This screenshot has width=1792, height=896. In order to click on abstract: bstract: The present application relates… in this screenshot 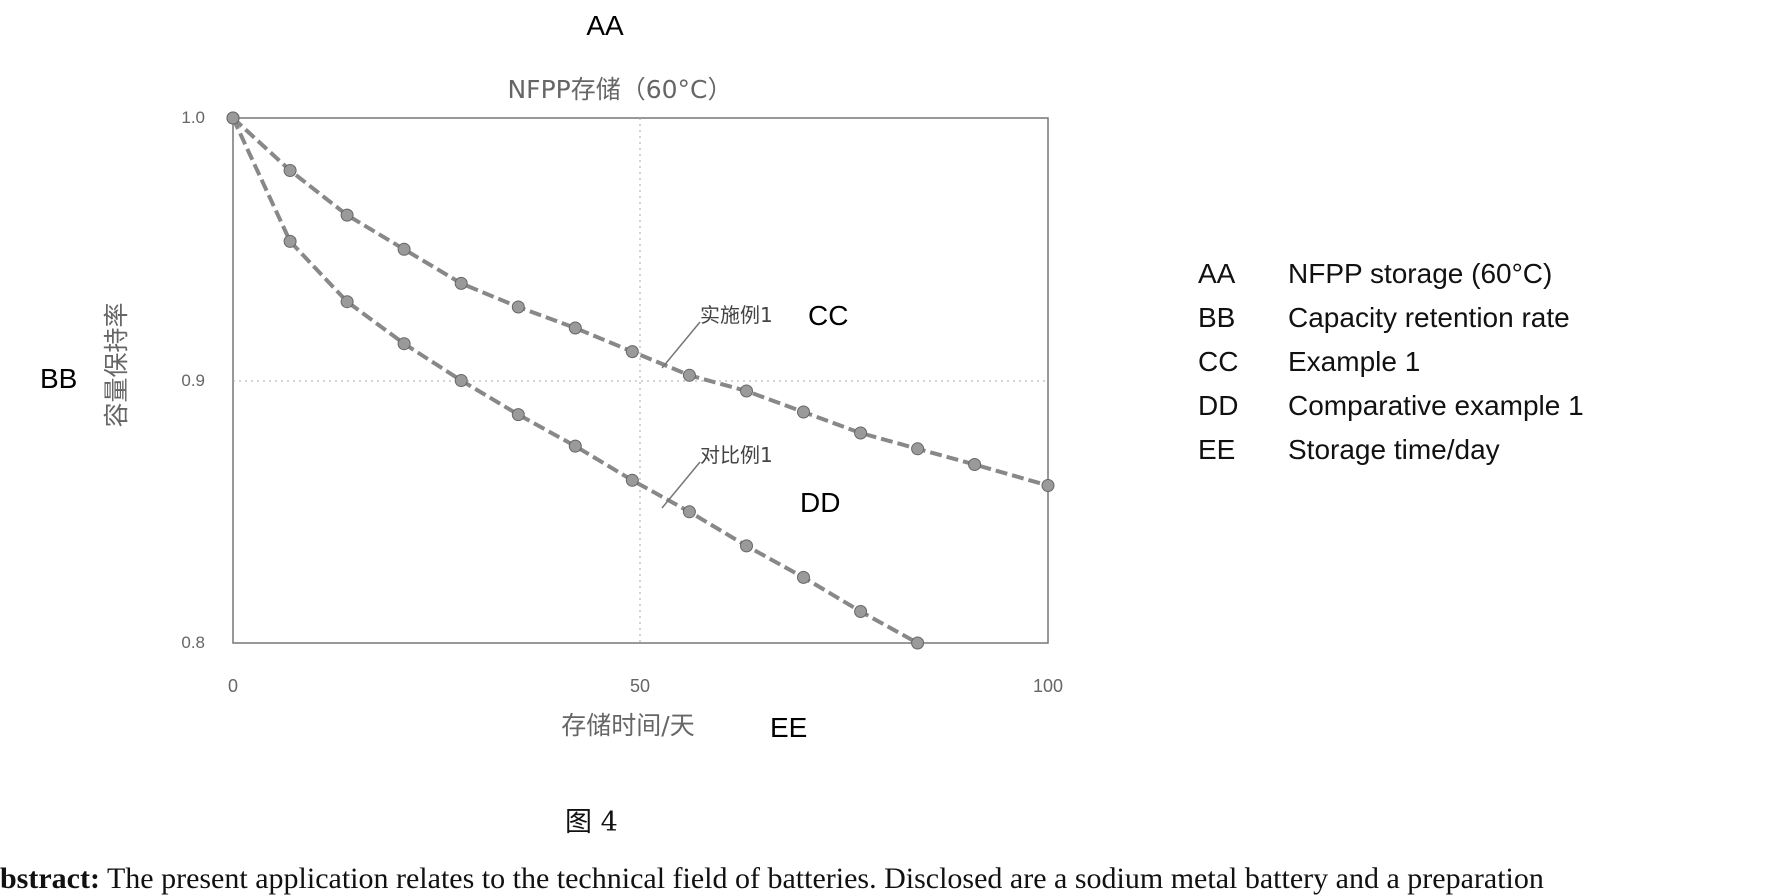, I will do `click(772, 879)`.